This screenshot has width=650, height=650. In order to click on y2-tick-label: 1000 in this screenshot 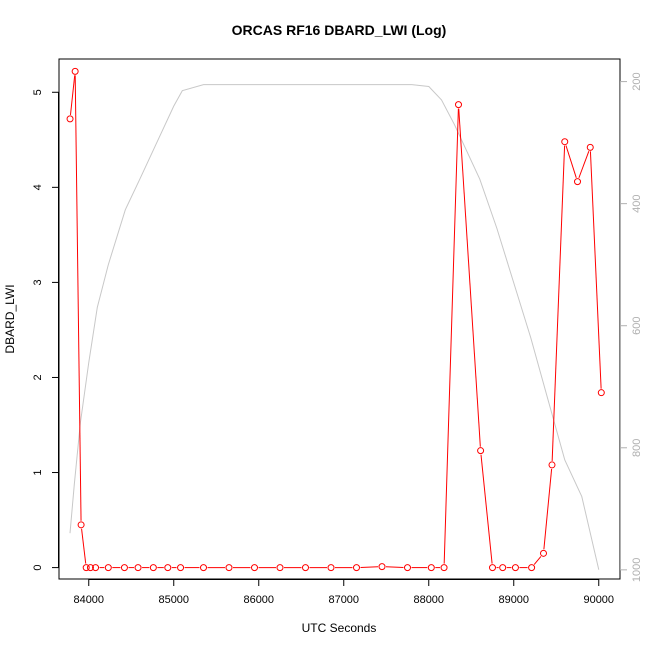, I will do `click(637, 570)`.